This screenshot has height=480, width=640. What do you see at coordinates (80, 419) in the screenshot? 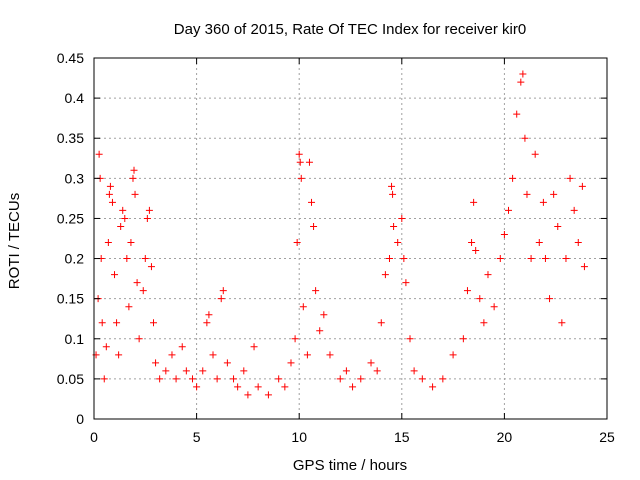
I see `y-tick-label: 0` at bounding box center [80, 419].